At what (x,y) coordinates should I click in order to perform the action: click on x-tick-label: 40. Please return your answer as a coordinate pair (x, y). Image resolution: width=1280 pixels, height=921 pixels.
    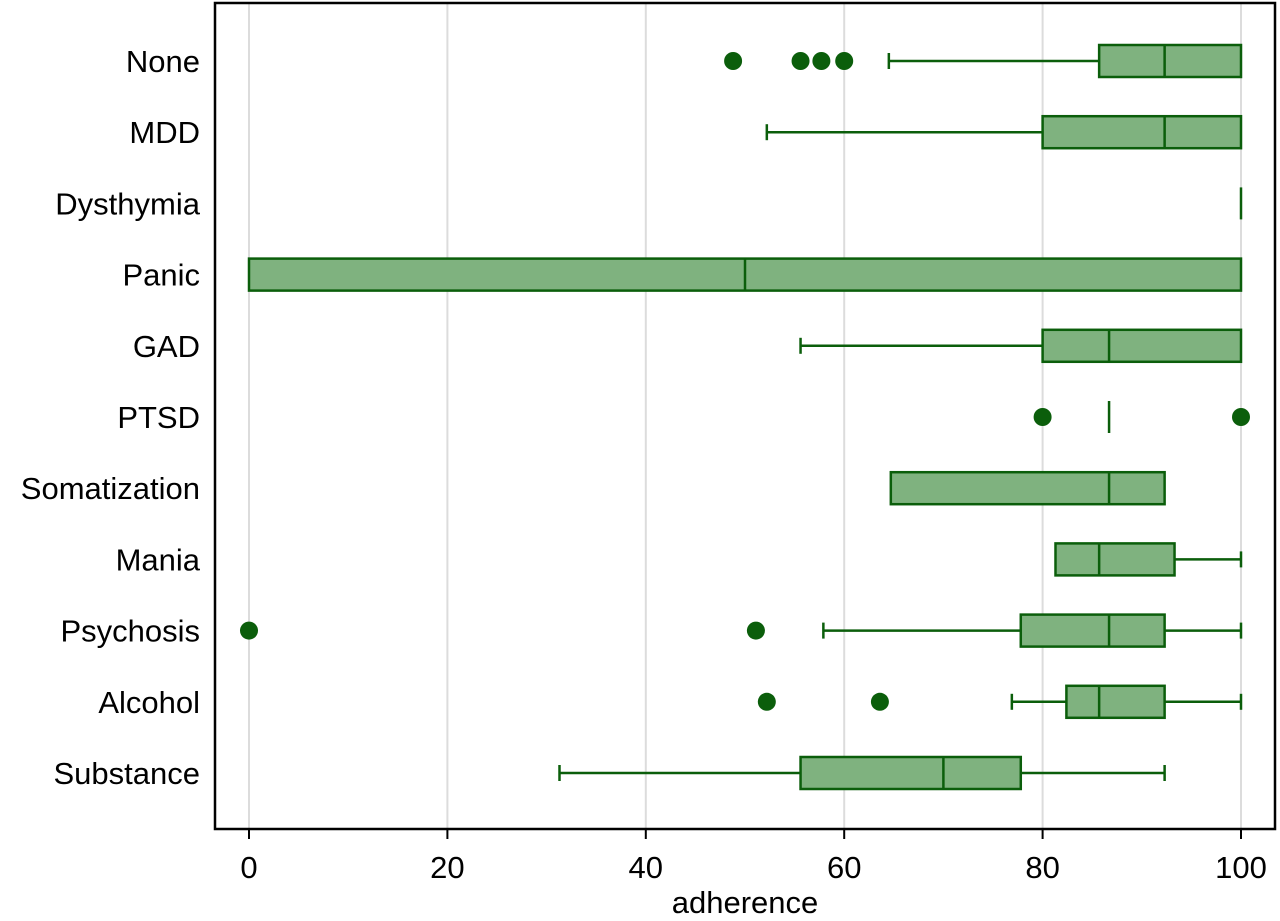
    Looking at the image, I should click on (646, 867).